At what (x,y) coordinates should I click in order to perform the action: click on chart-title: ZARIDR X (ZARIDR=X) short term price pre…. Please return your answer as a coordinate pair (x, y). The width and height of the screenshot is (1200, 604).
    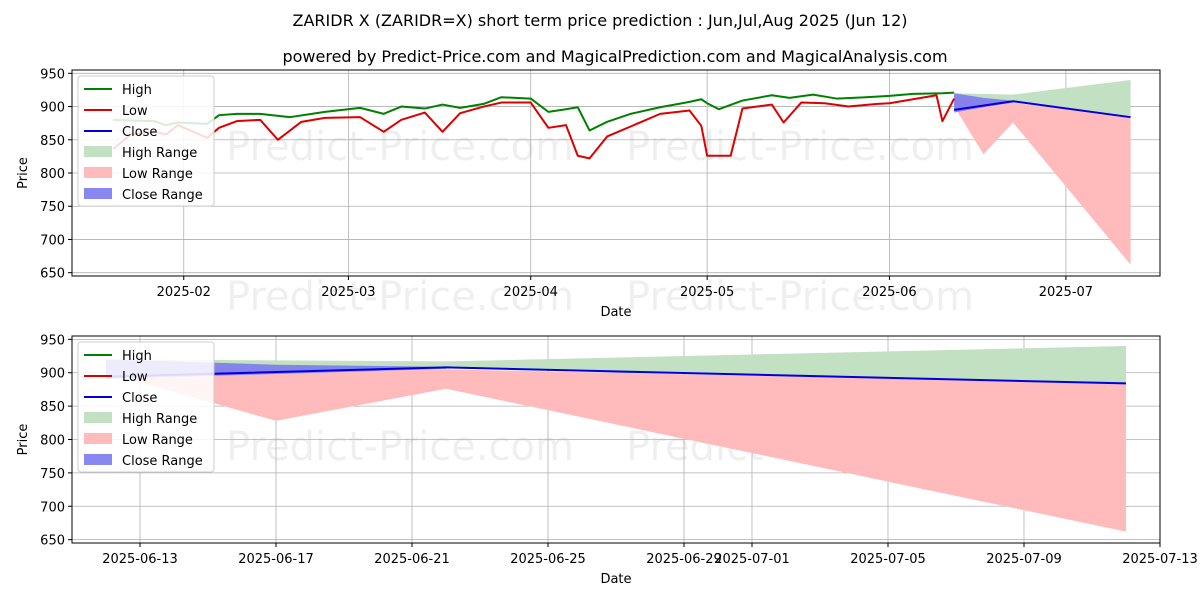
    Looking at the image, I should click on (600, 20).